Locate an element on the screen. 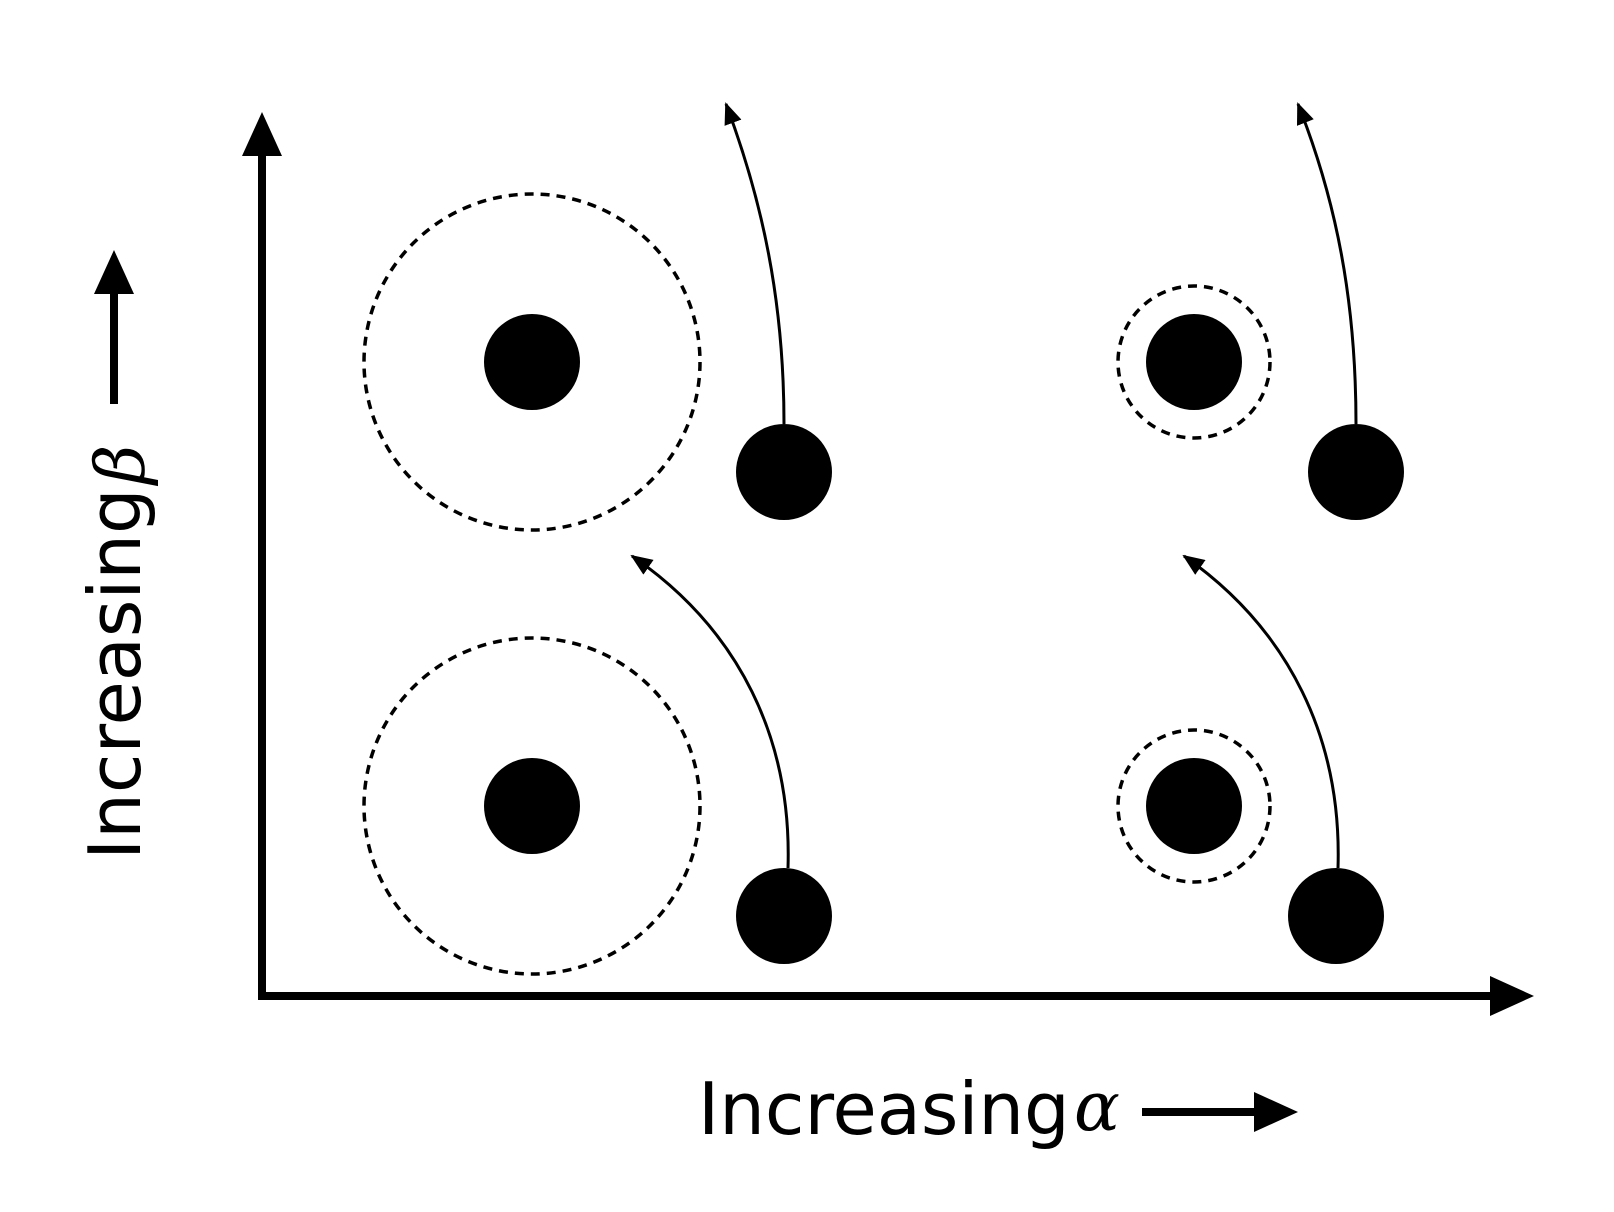 The image size is (1614, 1212). cluster-bottom-right is located at coordinates (1250, 759).